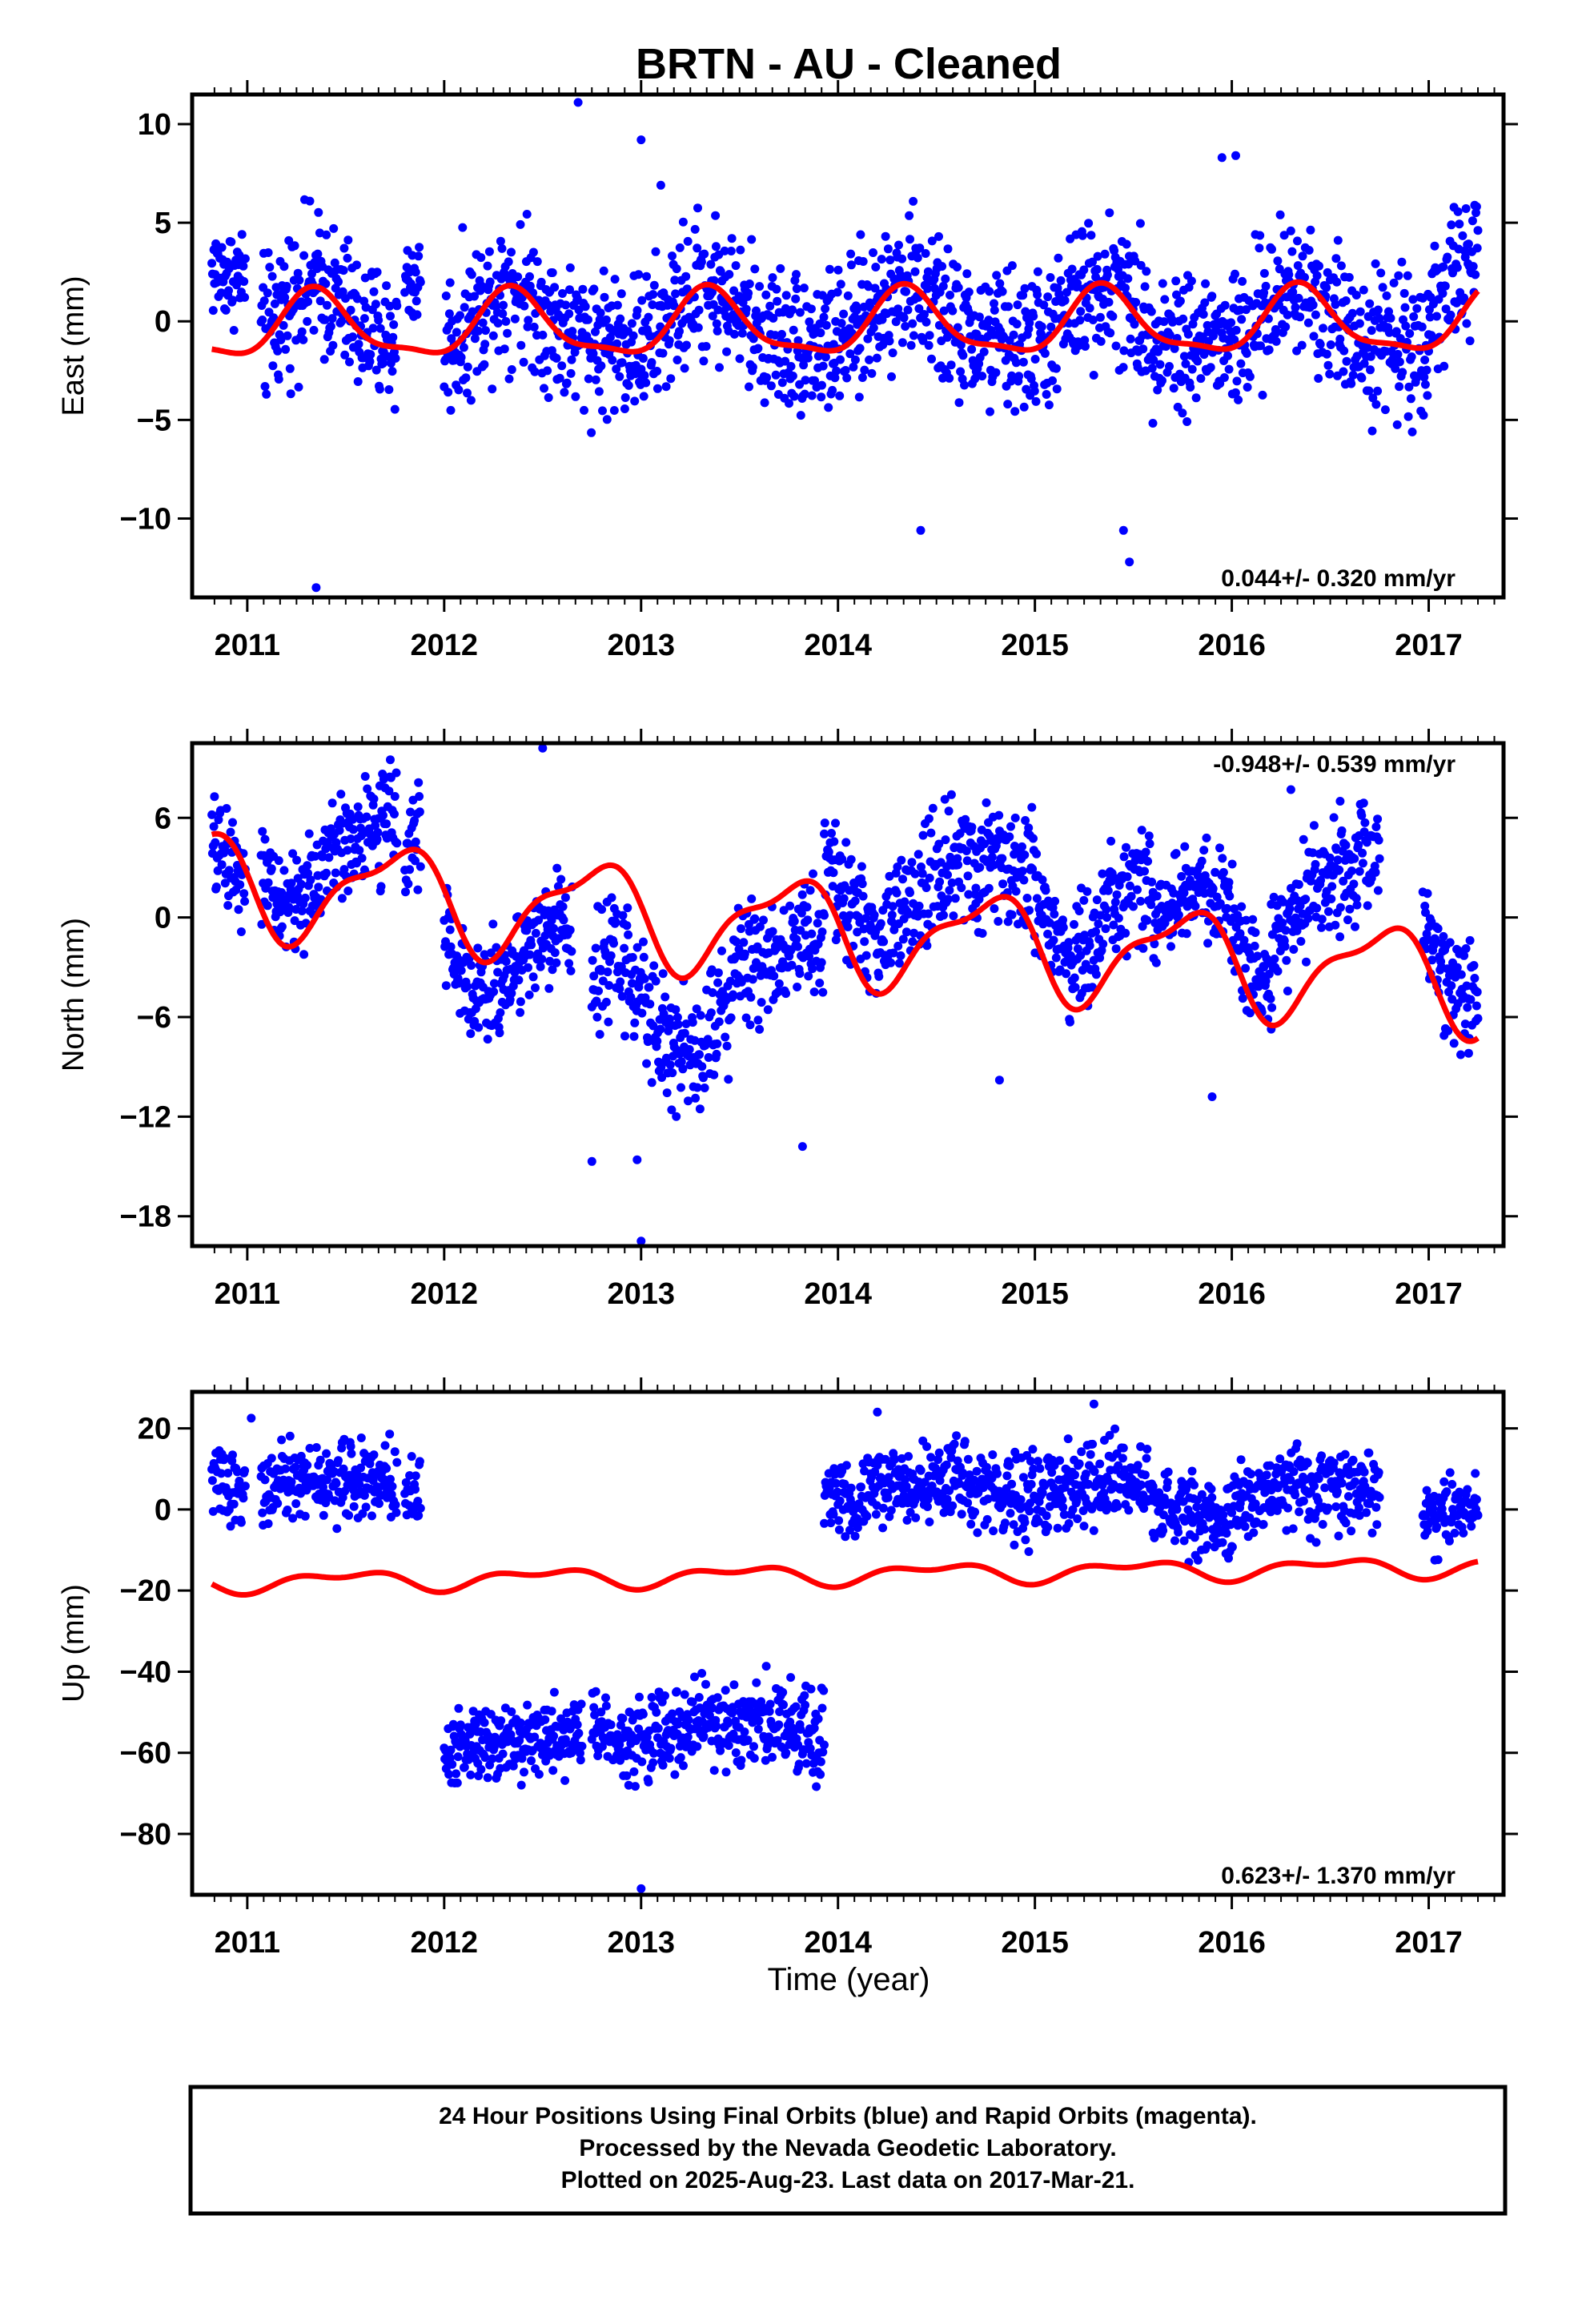 Image resolution: width=1582 pixels, height=2324 pixels. I want to click on y-tick-label: 10, so click(154, 125).